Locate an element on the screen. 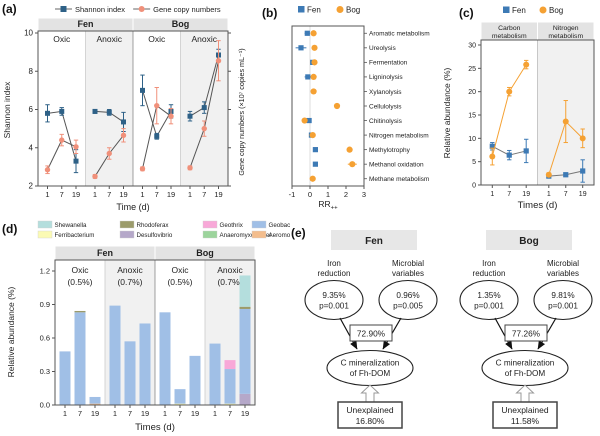  explained-variance-value: 77.26% is located at coordinates (526, 334).